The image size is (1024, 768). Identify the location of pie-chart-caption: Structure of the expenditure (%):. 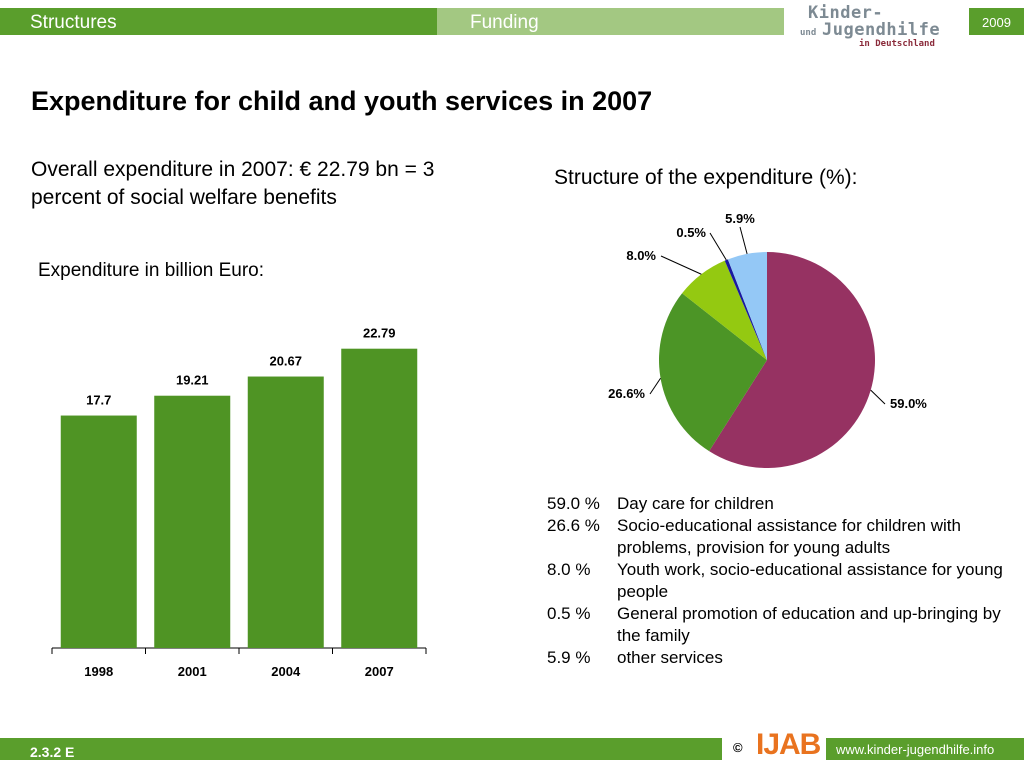
(706, 177).